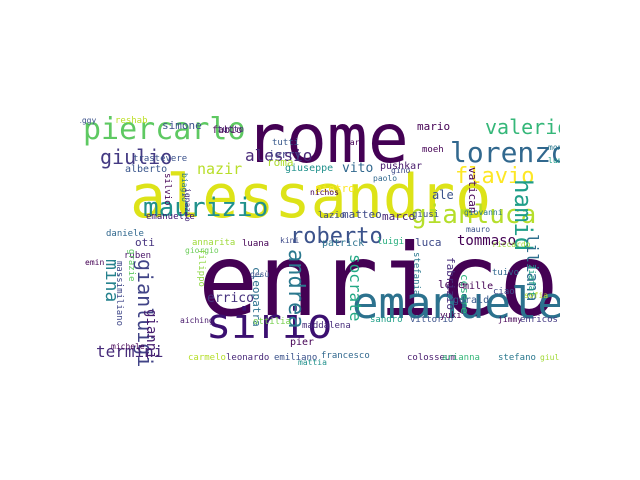 The width and height of the screenshot is (640, 480). What do you see at coordinates (504, 292) in the screenshot?
I see `cloud-word: ciao` at bounding box center [504, 292].